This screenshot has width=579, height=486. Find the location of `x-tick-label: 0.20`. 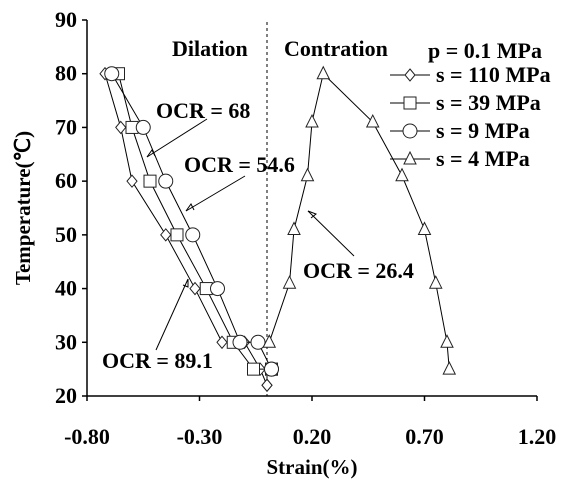

x-tick-label: 0.20 is located at coordinates (312, 436).